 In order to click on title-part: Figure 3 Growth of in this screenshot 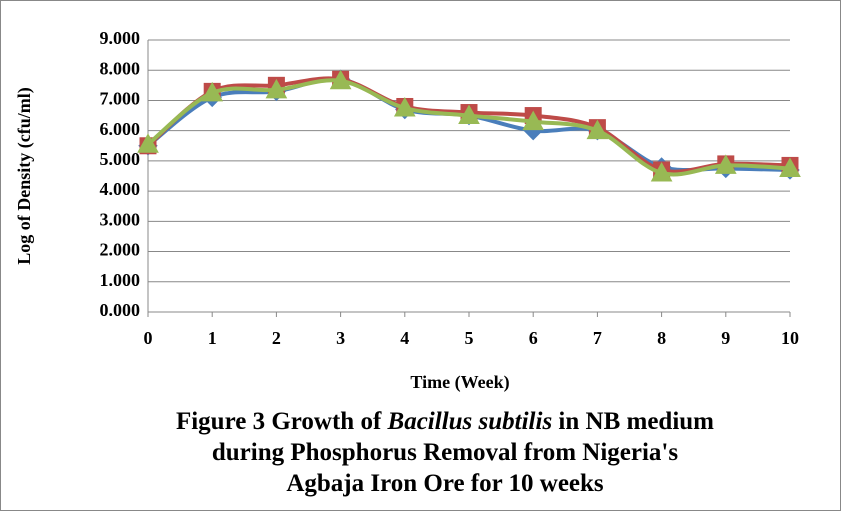, I will do `click(281, 421)`.